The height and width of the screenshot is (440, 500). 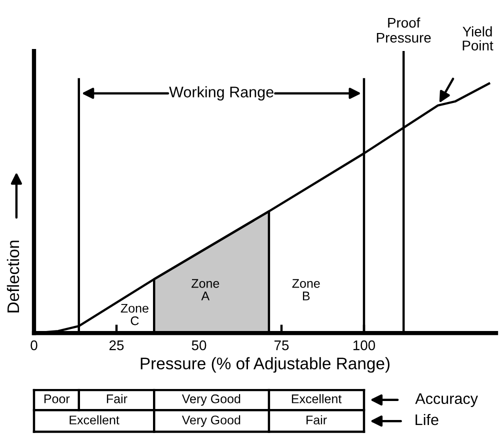 I want to click on text: Yield Point, so click(x=478, y=38).